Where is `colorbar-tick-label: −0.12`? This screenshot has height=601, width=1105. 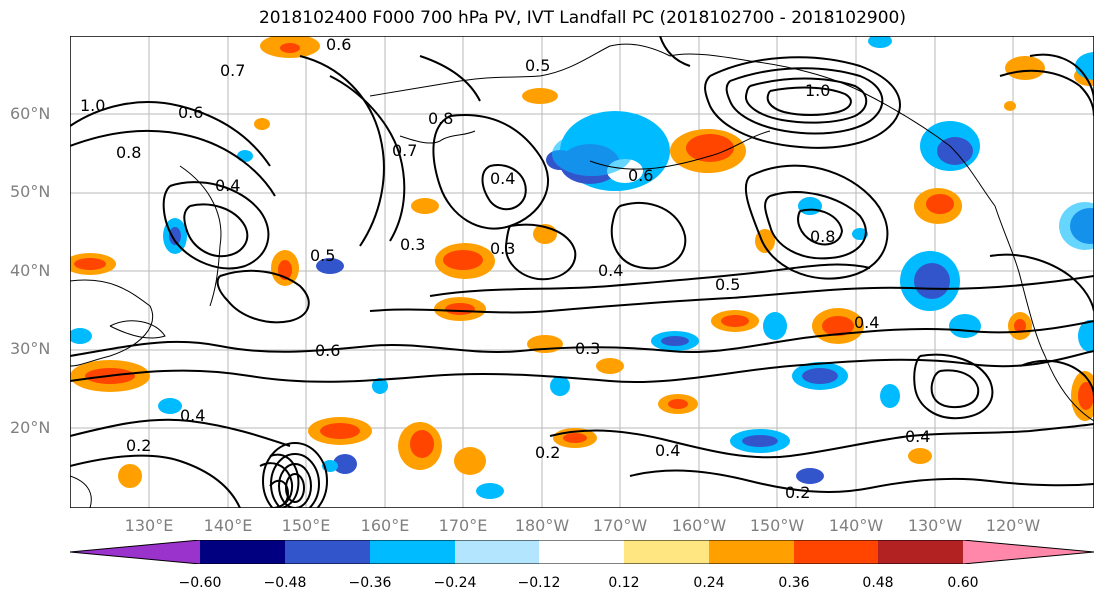 colorbar-tick-label: −0.12 is located at coordinates (539, 583).